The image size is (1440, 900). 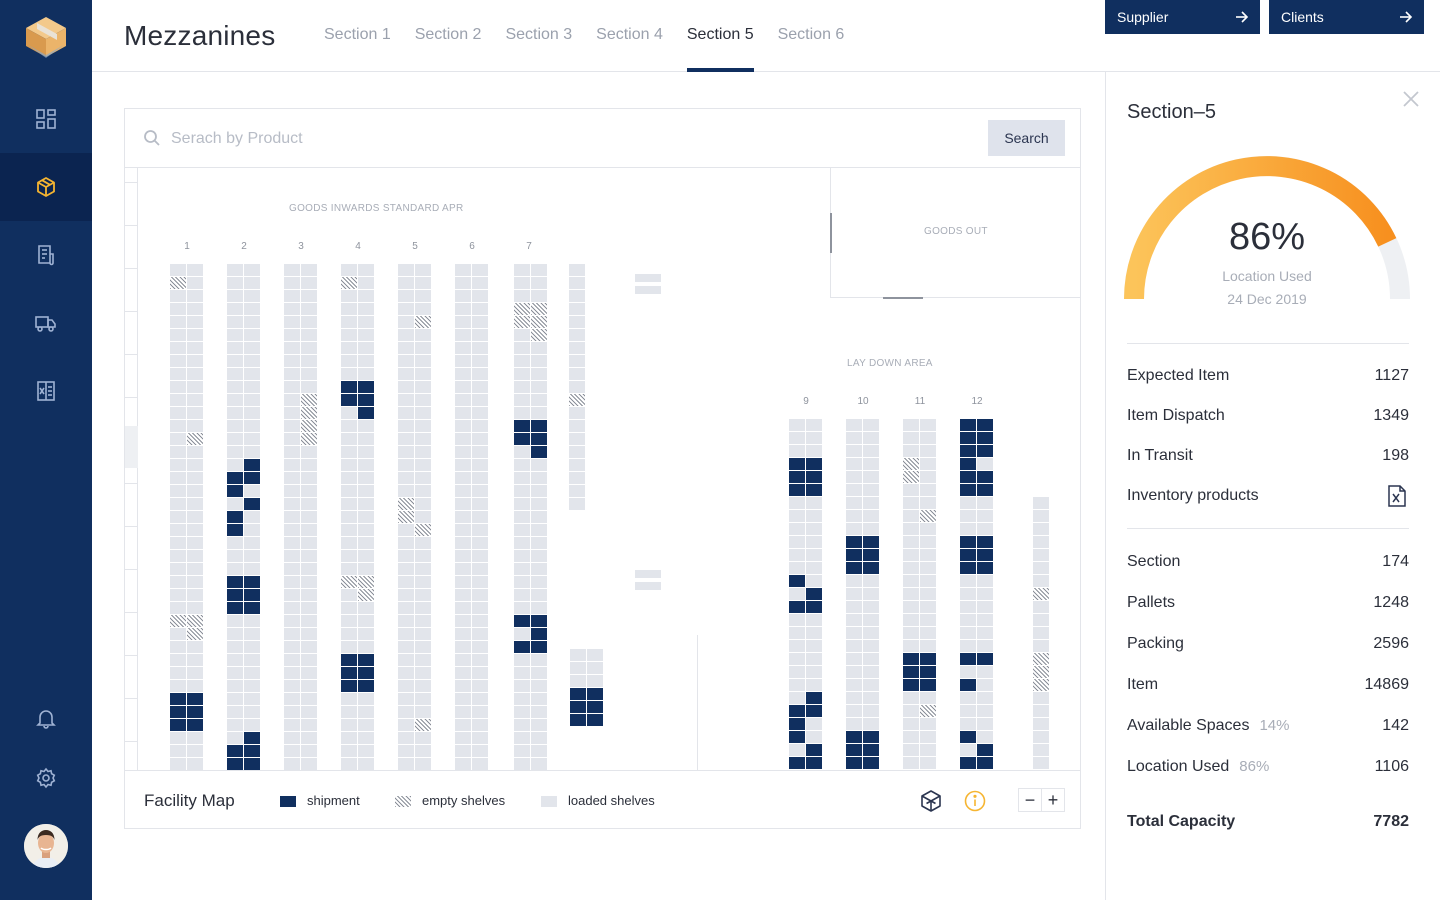 What do you see at coordinates (46, 187) in the screenshot?
I see `sidebar-item-box` at bounding box center [46, 187].